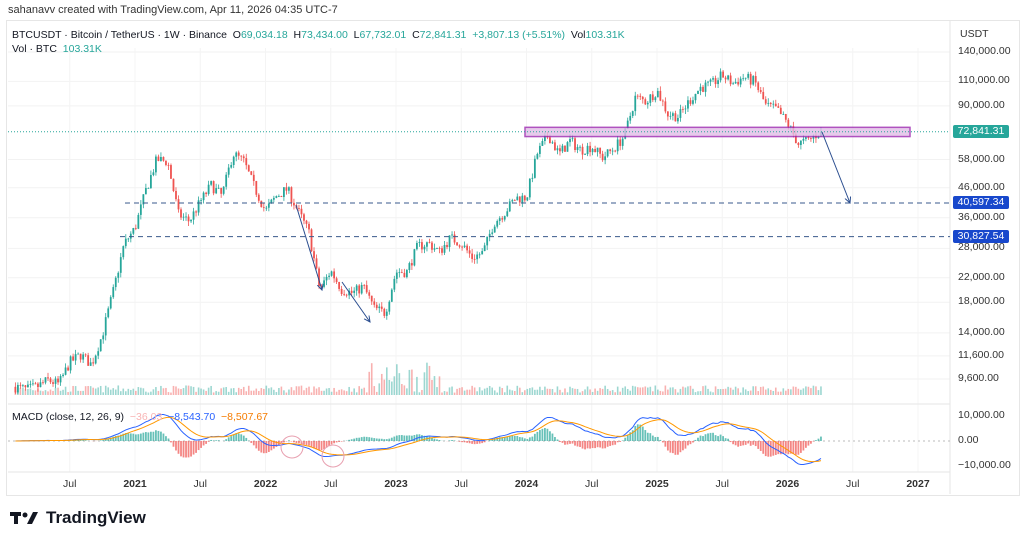 Image resolution: width=1024 pixels, height=539 pixels. What do you see at coordinates (78, 518) in the screenshot?
I see `tradingview-logo: TradingView` at bounding box center [78, 518].